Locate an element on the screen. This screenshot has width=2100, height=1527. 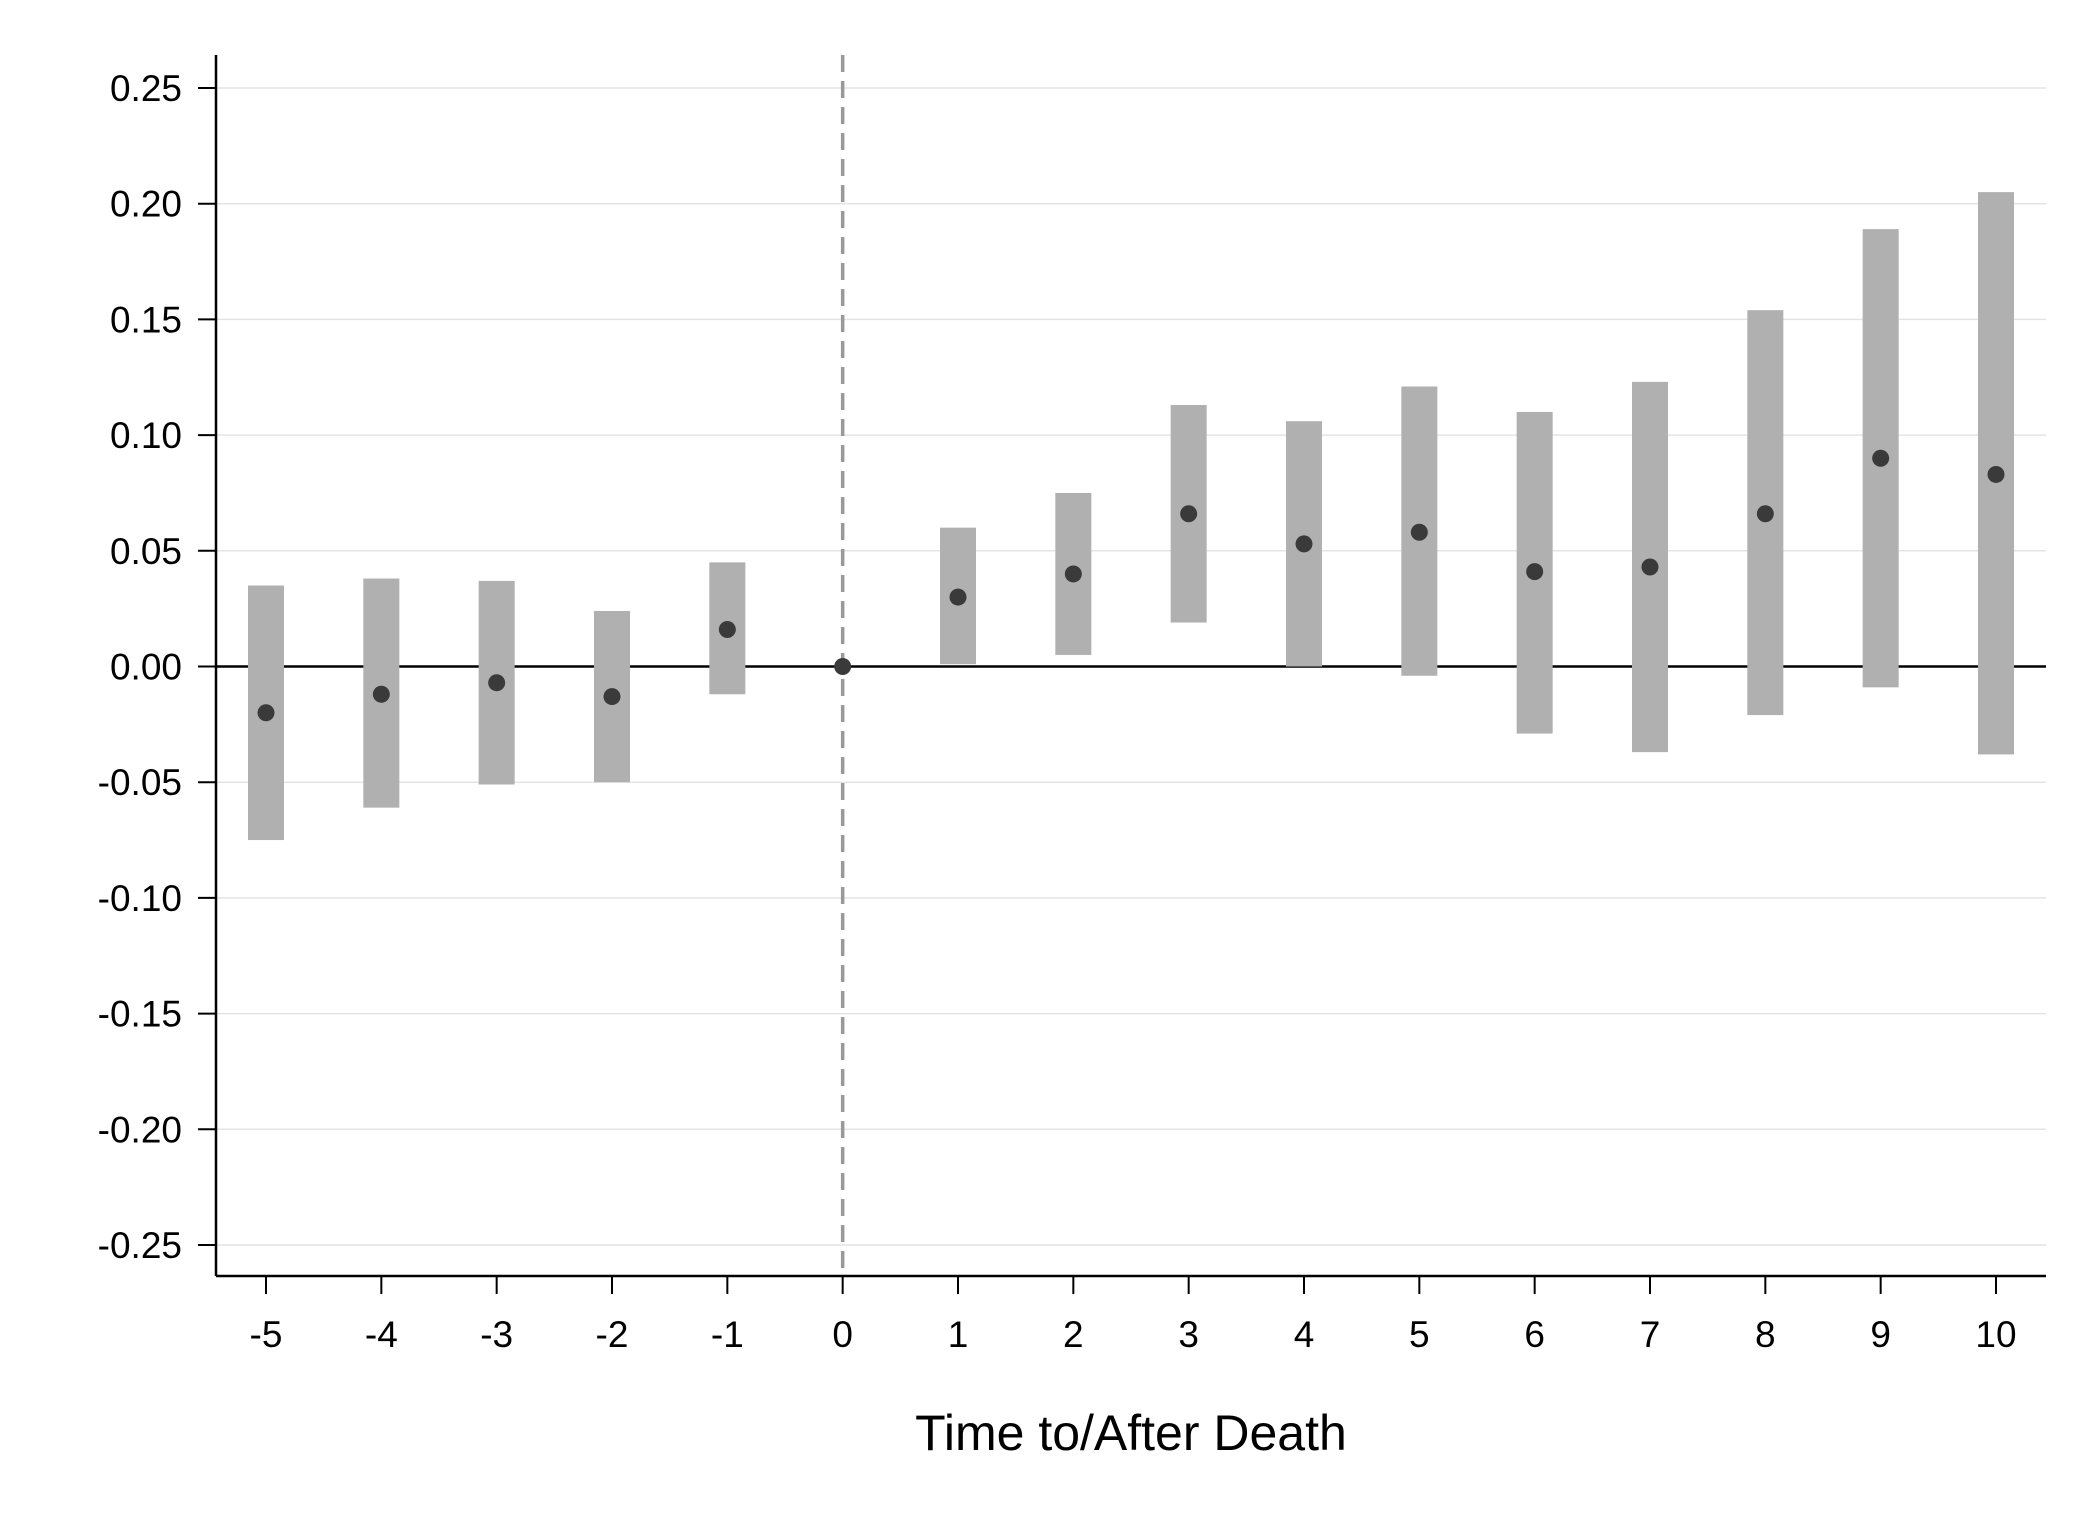
y-tick-label: -0.20 is located at coordinates (140, 1129).